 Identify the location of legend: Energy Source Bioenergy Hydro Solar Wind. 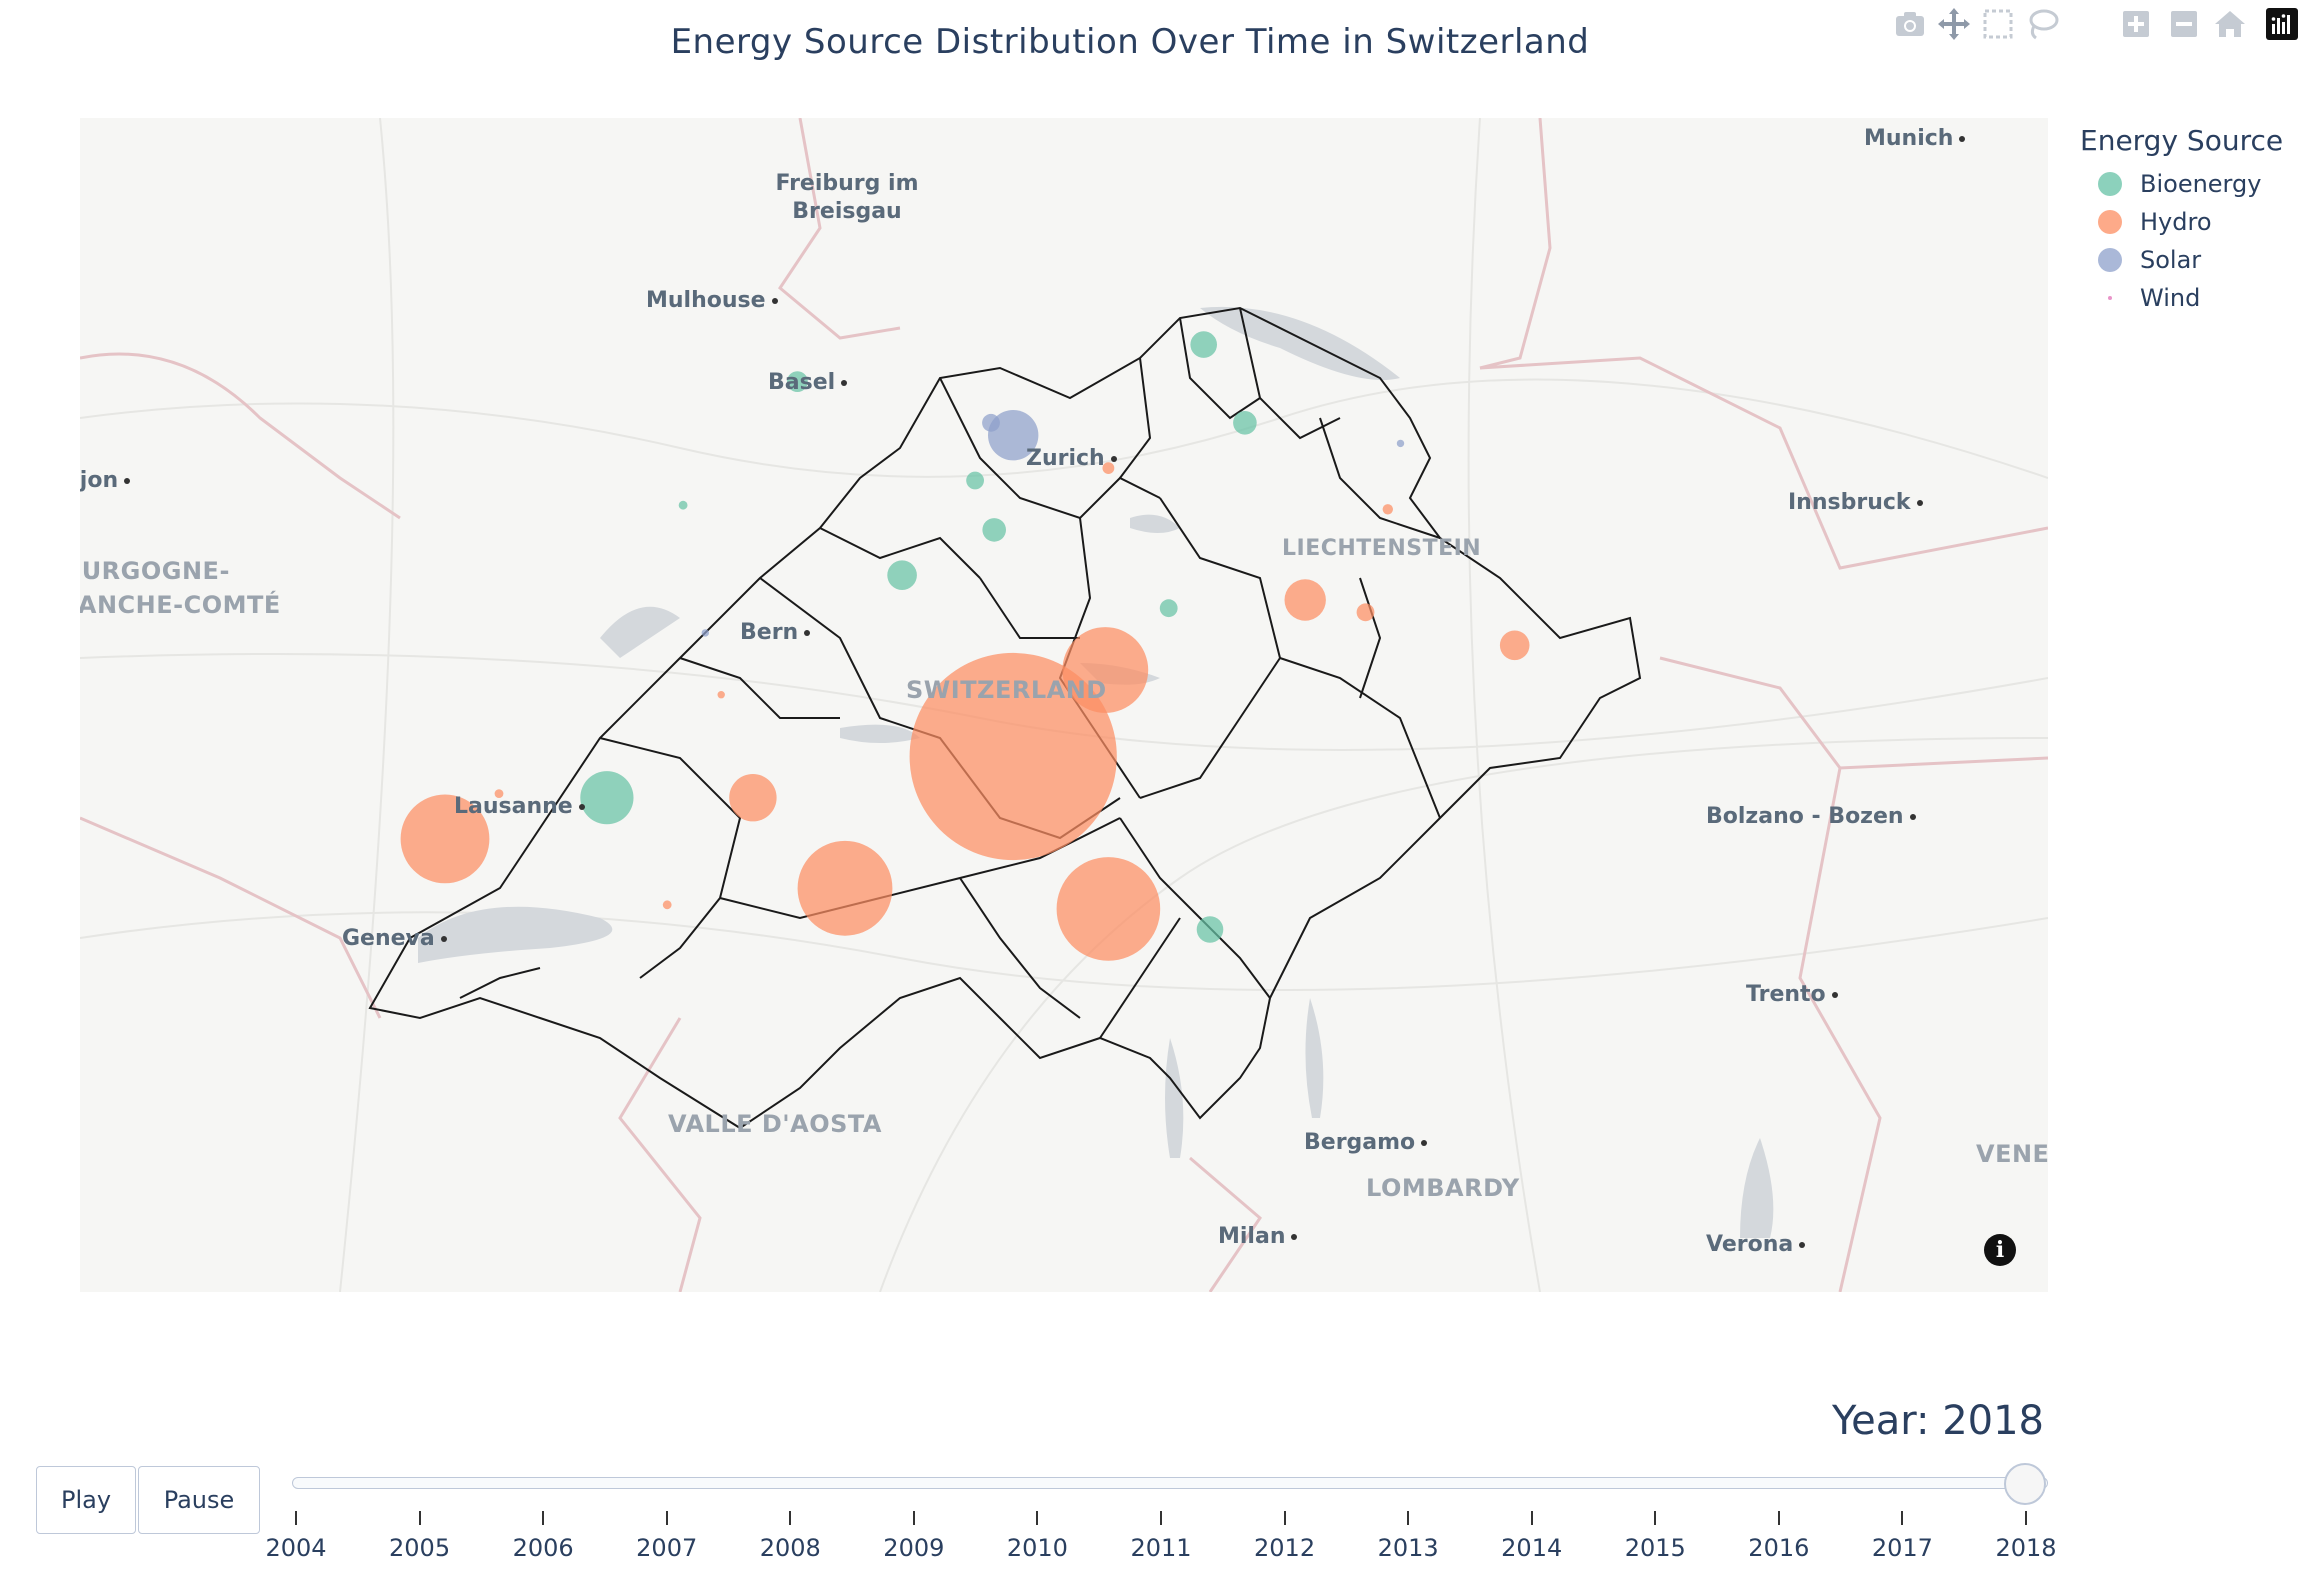
(2181, 220).